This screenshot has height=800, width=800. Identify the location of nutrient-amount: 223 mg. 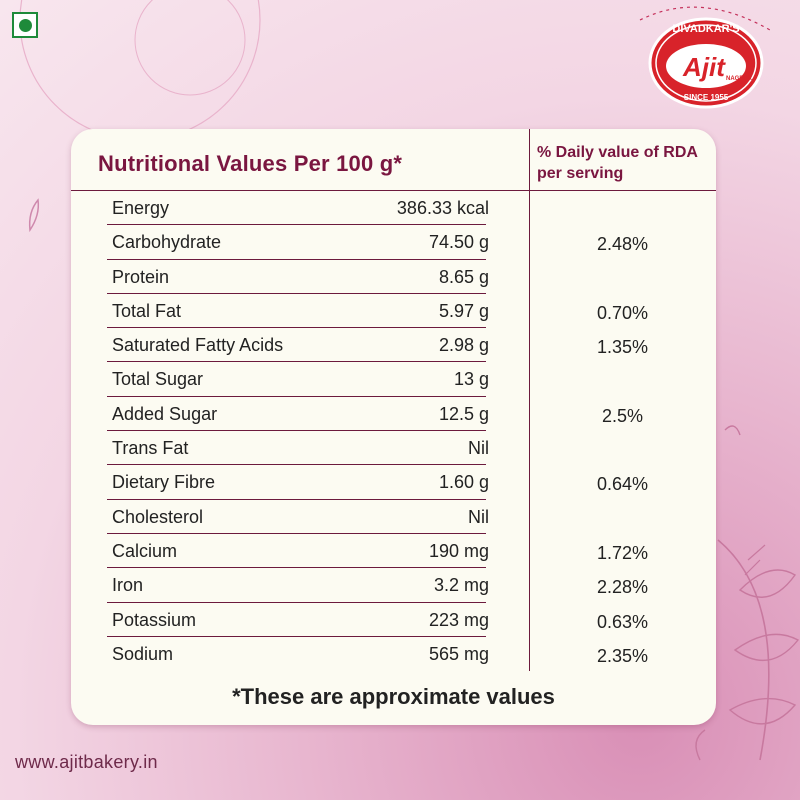
(458, 619).